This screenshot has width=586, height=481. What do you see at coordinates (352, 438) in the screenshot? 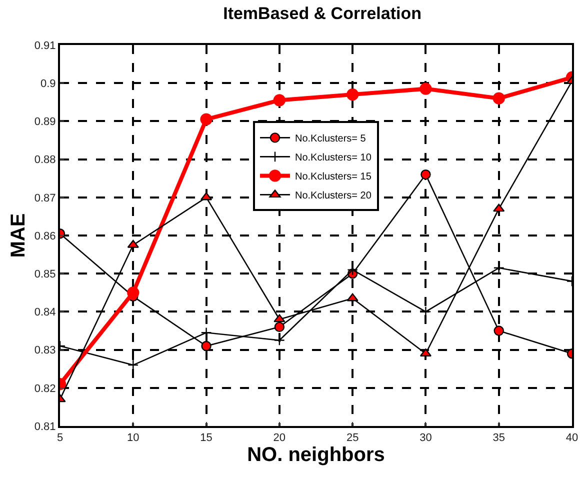
I see `x-tick-label: 25` at bounding box center [352, 438].